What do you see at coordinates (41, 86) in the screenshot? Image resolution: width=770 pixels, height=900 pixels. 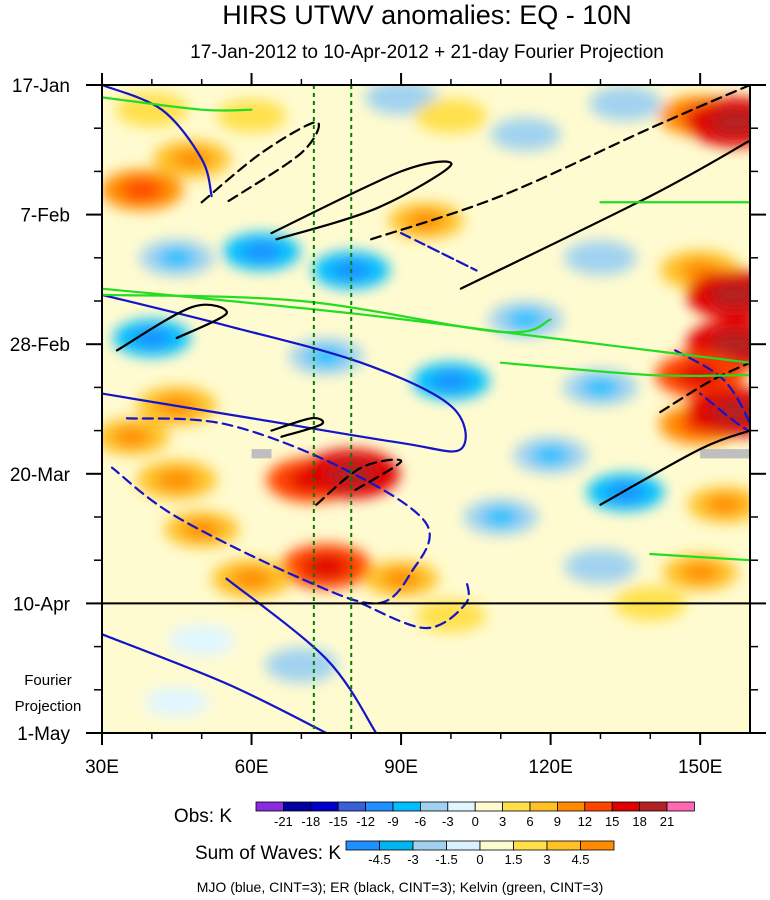 I see `y-tick-label: 17-Jan` at bounding box center [41, 86].